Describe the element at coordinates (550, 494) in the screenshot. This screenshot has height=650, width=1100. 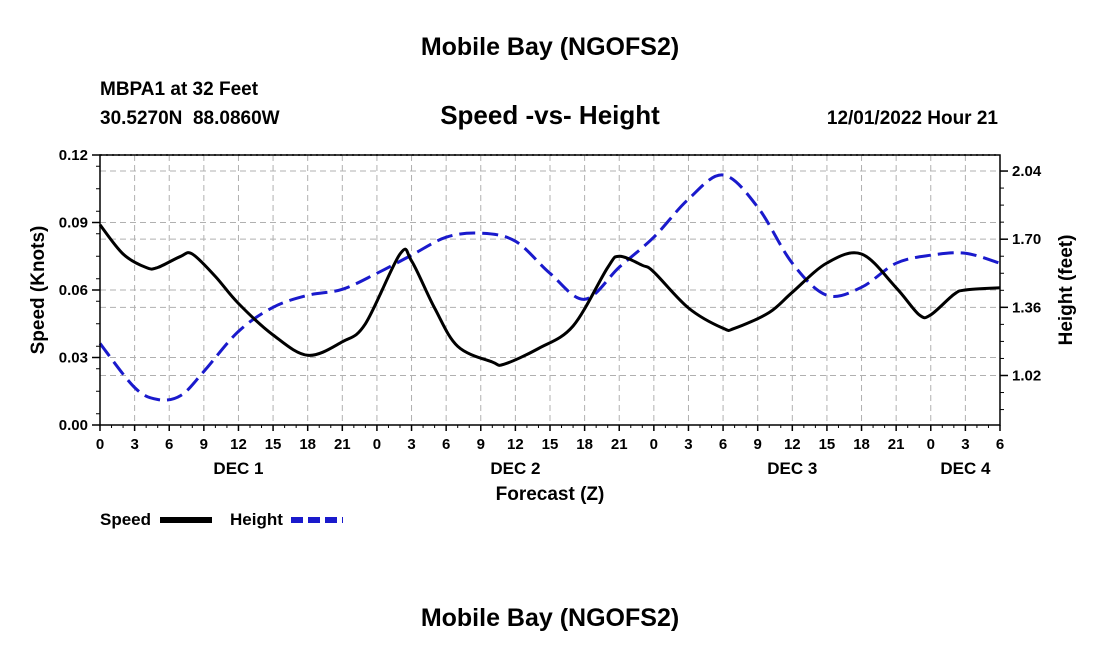
I see `x-axis-title: Forecast (Z)` at that location.